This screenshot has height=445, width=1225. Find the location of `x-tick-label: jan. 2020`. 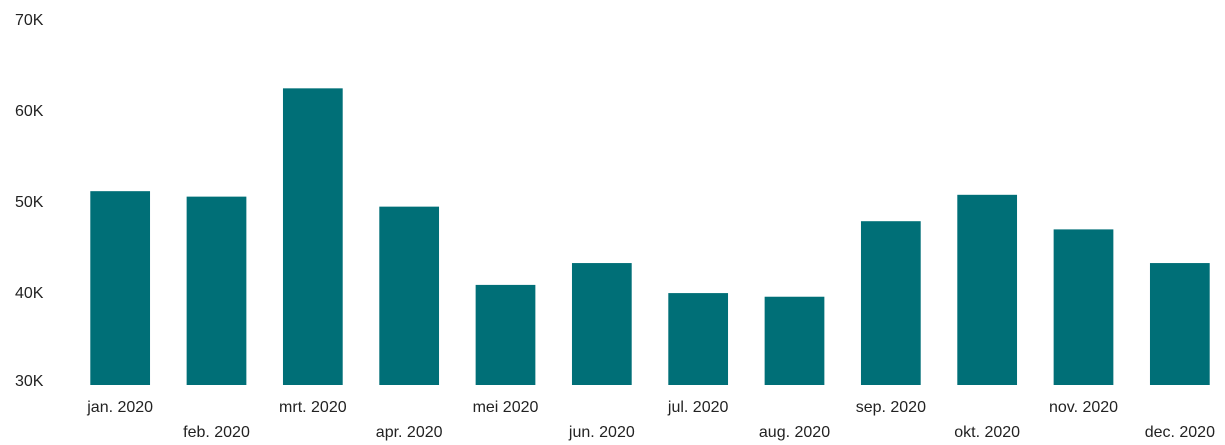

x-tick-label: jan. 2020 is located at coordinates (119, 407).